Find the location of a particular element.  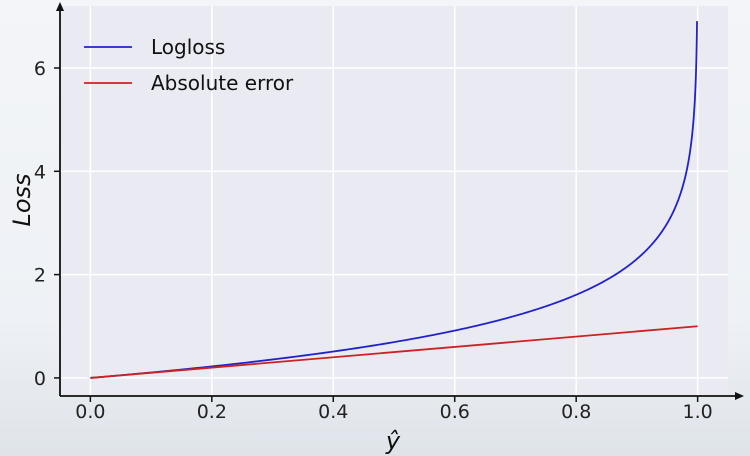

y-axis-arrow is located at coordinates (60, 6).